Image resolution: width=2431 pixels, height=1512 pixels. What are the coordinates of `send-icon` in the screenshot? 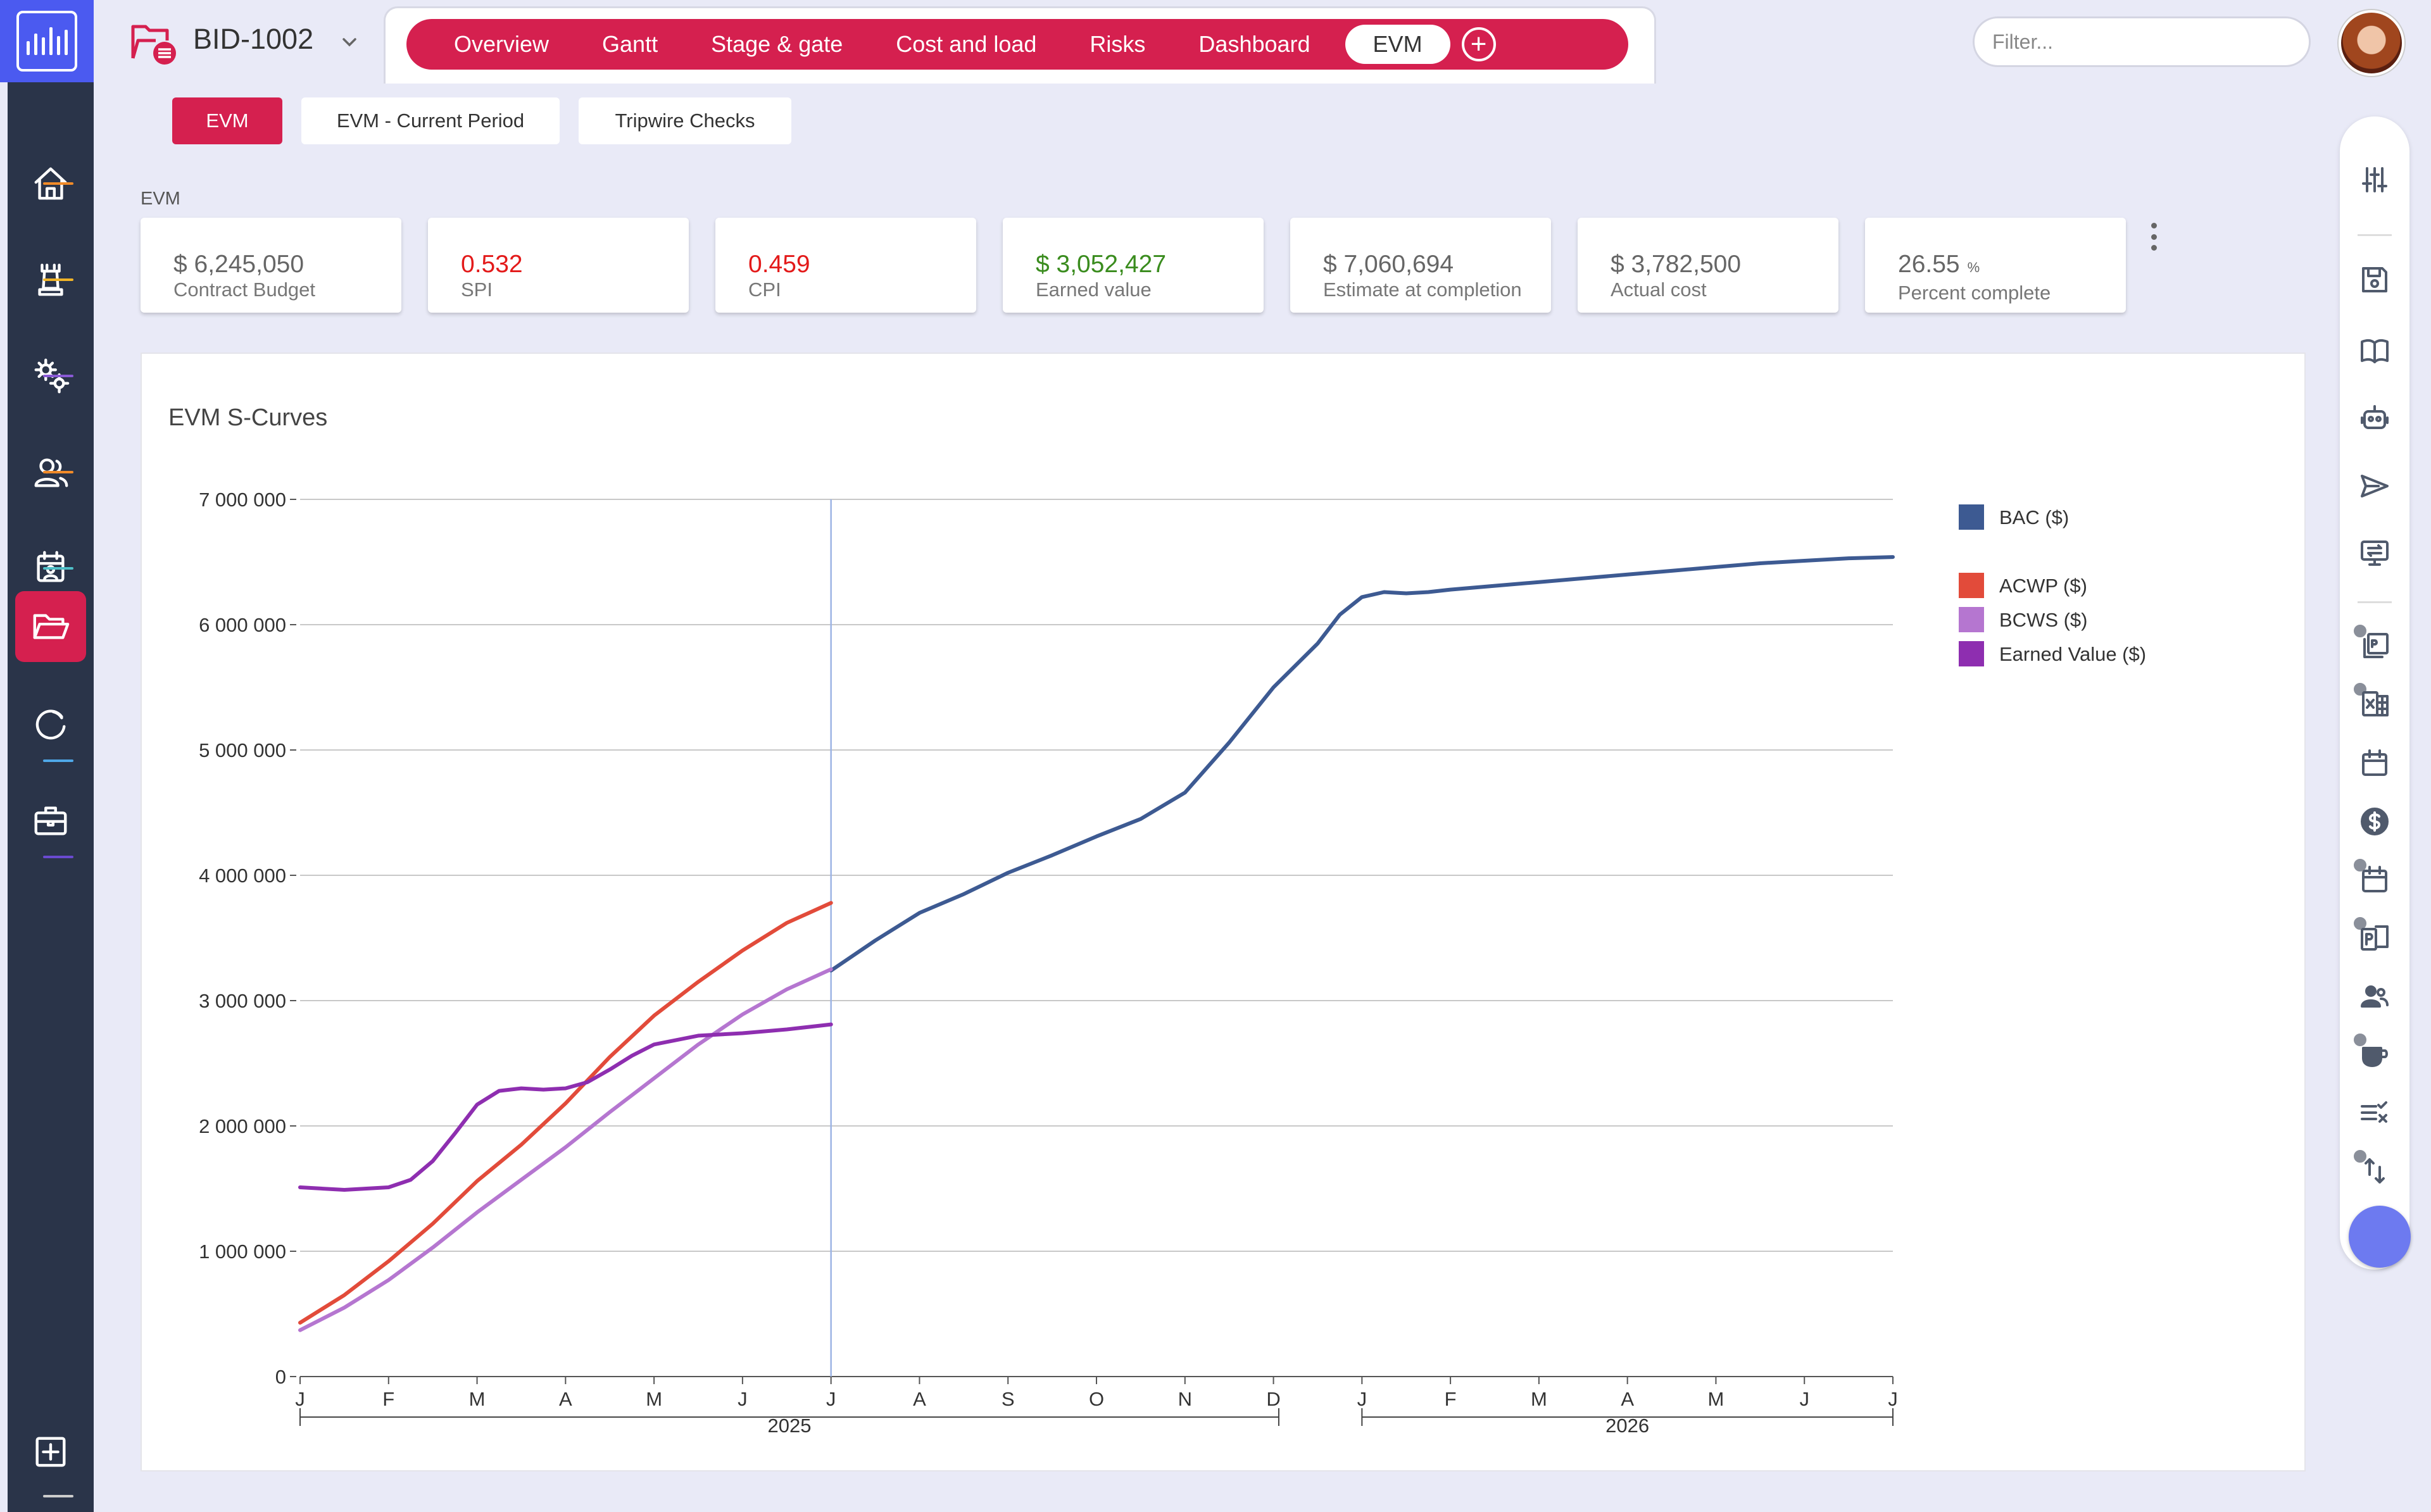 It's located at (2374, 486).